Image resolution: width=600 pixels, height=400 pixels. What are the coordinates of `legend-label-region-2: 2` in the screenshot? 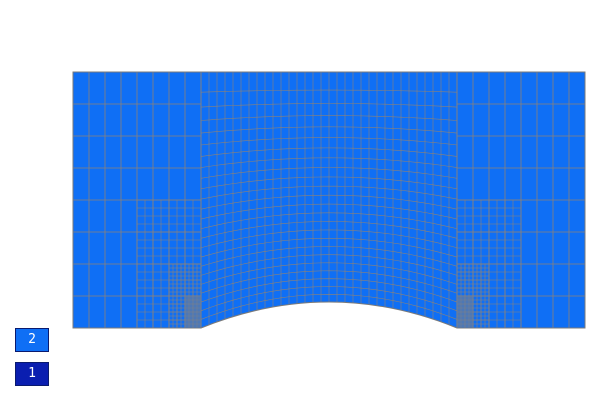 It's located at (32, 339).